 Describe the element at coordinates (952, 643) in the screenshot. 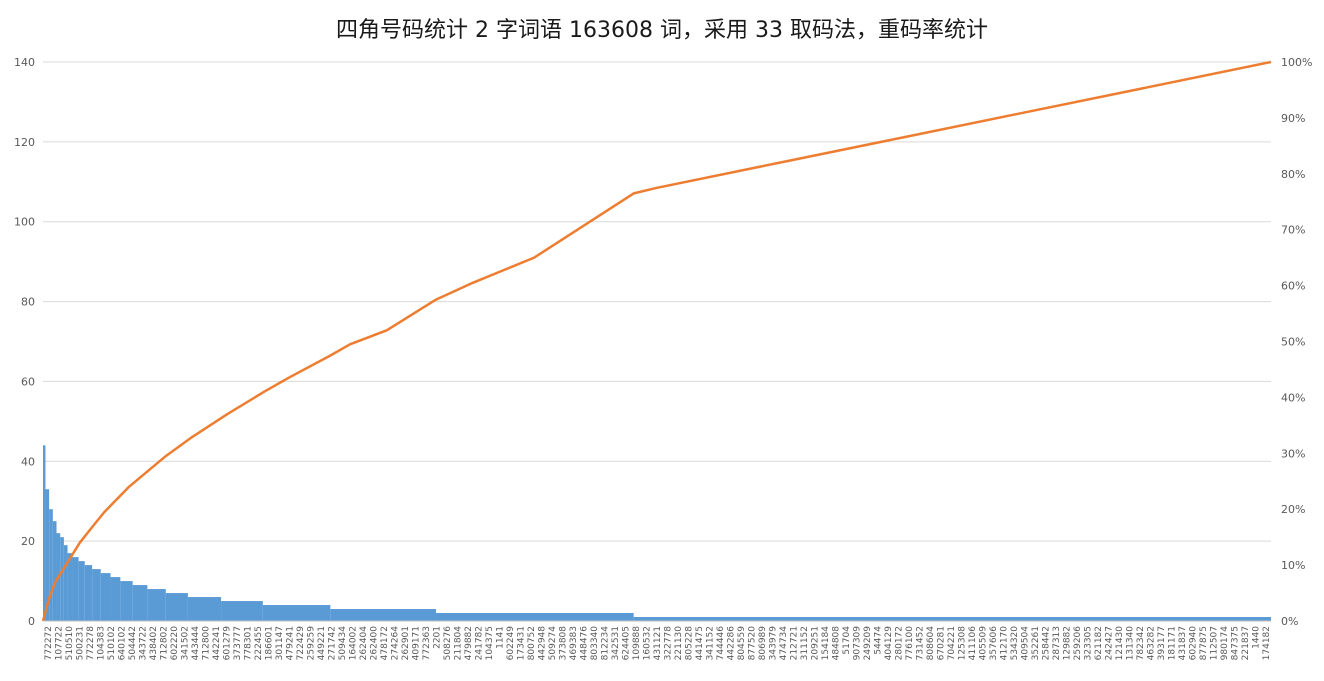

I see `x-tick-label: 704221` at that location.